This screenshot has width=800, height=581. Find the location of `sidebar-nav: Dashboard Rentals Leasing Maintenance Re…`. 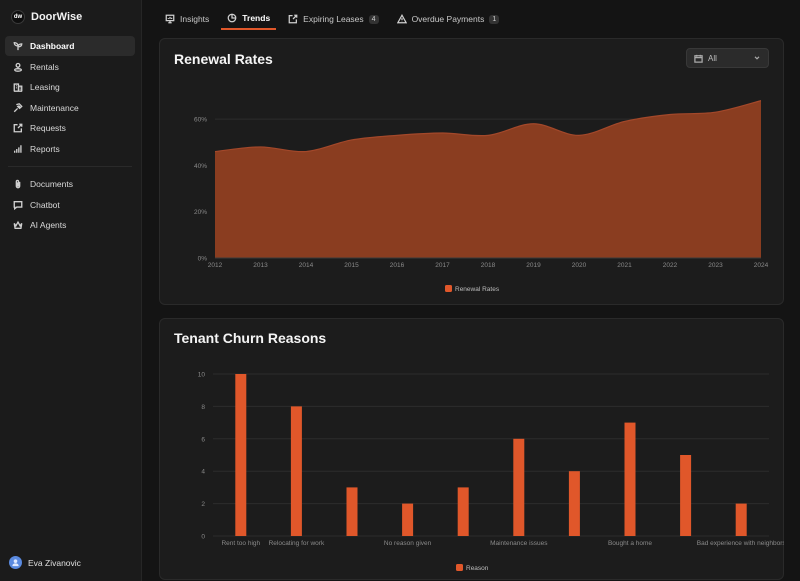

sidebar-nav: Dashboard Rentals Leasing Maintenance Re… is located at coordinates (70, 136).